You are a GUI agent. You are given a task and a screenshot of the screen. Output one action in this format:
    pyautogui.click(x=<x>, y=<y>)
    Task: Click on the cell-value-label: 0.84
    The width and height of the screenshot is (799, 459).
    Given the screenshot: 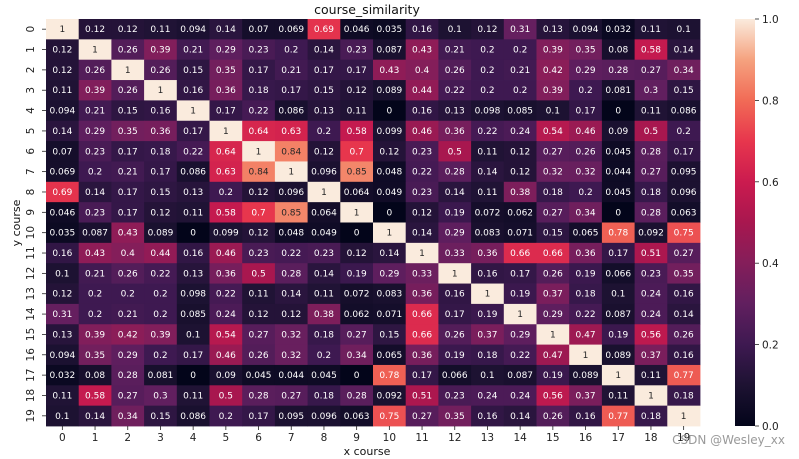 What is the action you would take?
    pyautogui.click(x=291, y=152)
    